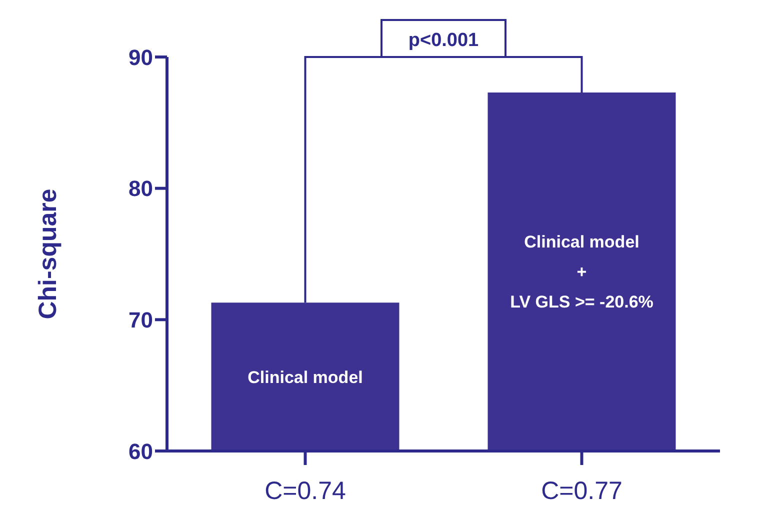  What do you see at coordinates (140, 189) in the screenshot?
I see `y-tick-label: 80` at bounding box center [140, 189].